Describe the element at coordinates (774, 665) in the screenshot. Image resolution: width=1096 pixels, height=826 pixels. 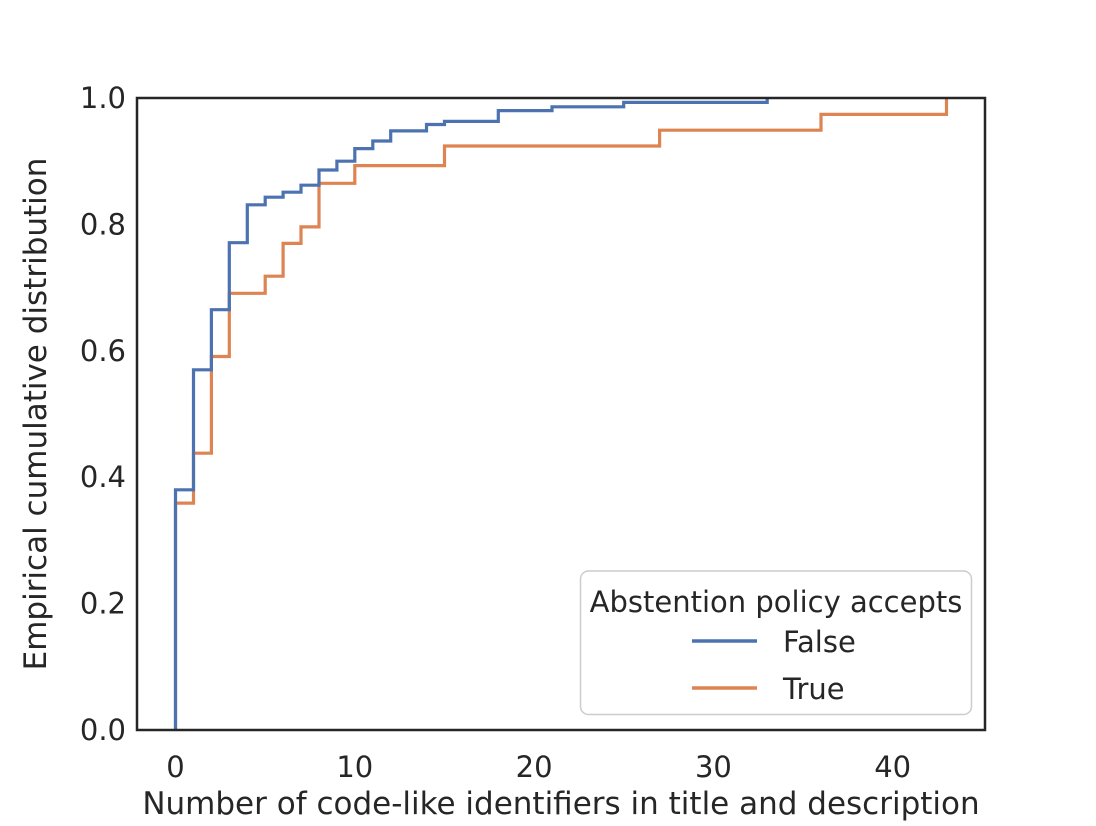
I see `legend-entries: False True` at that location.